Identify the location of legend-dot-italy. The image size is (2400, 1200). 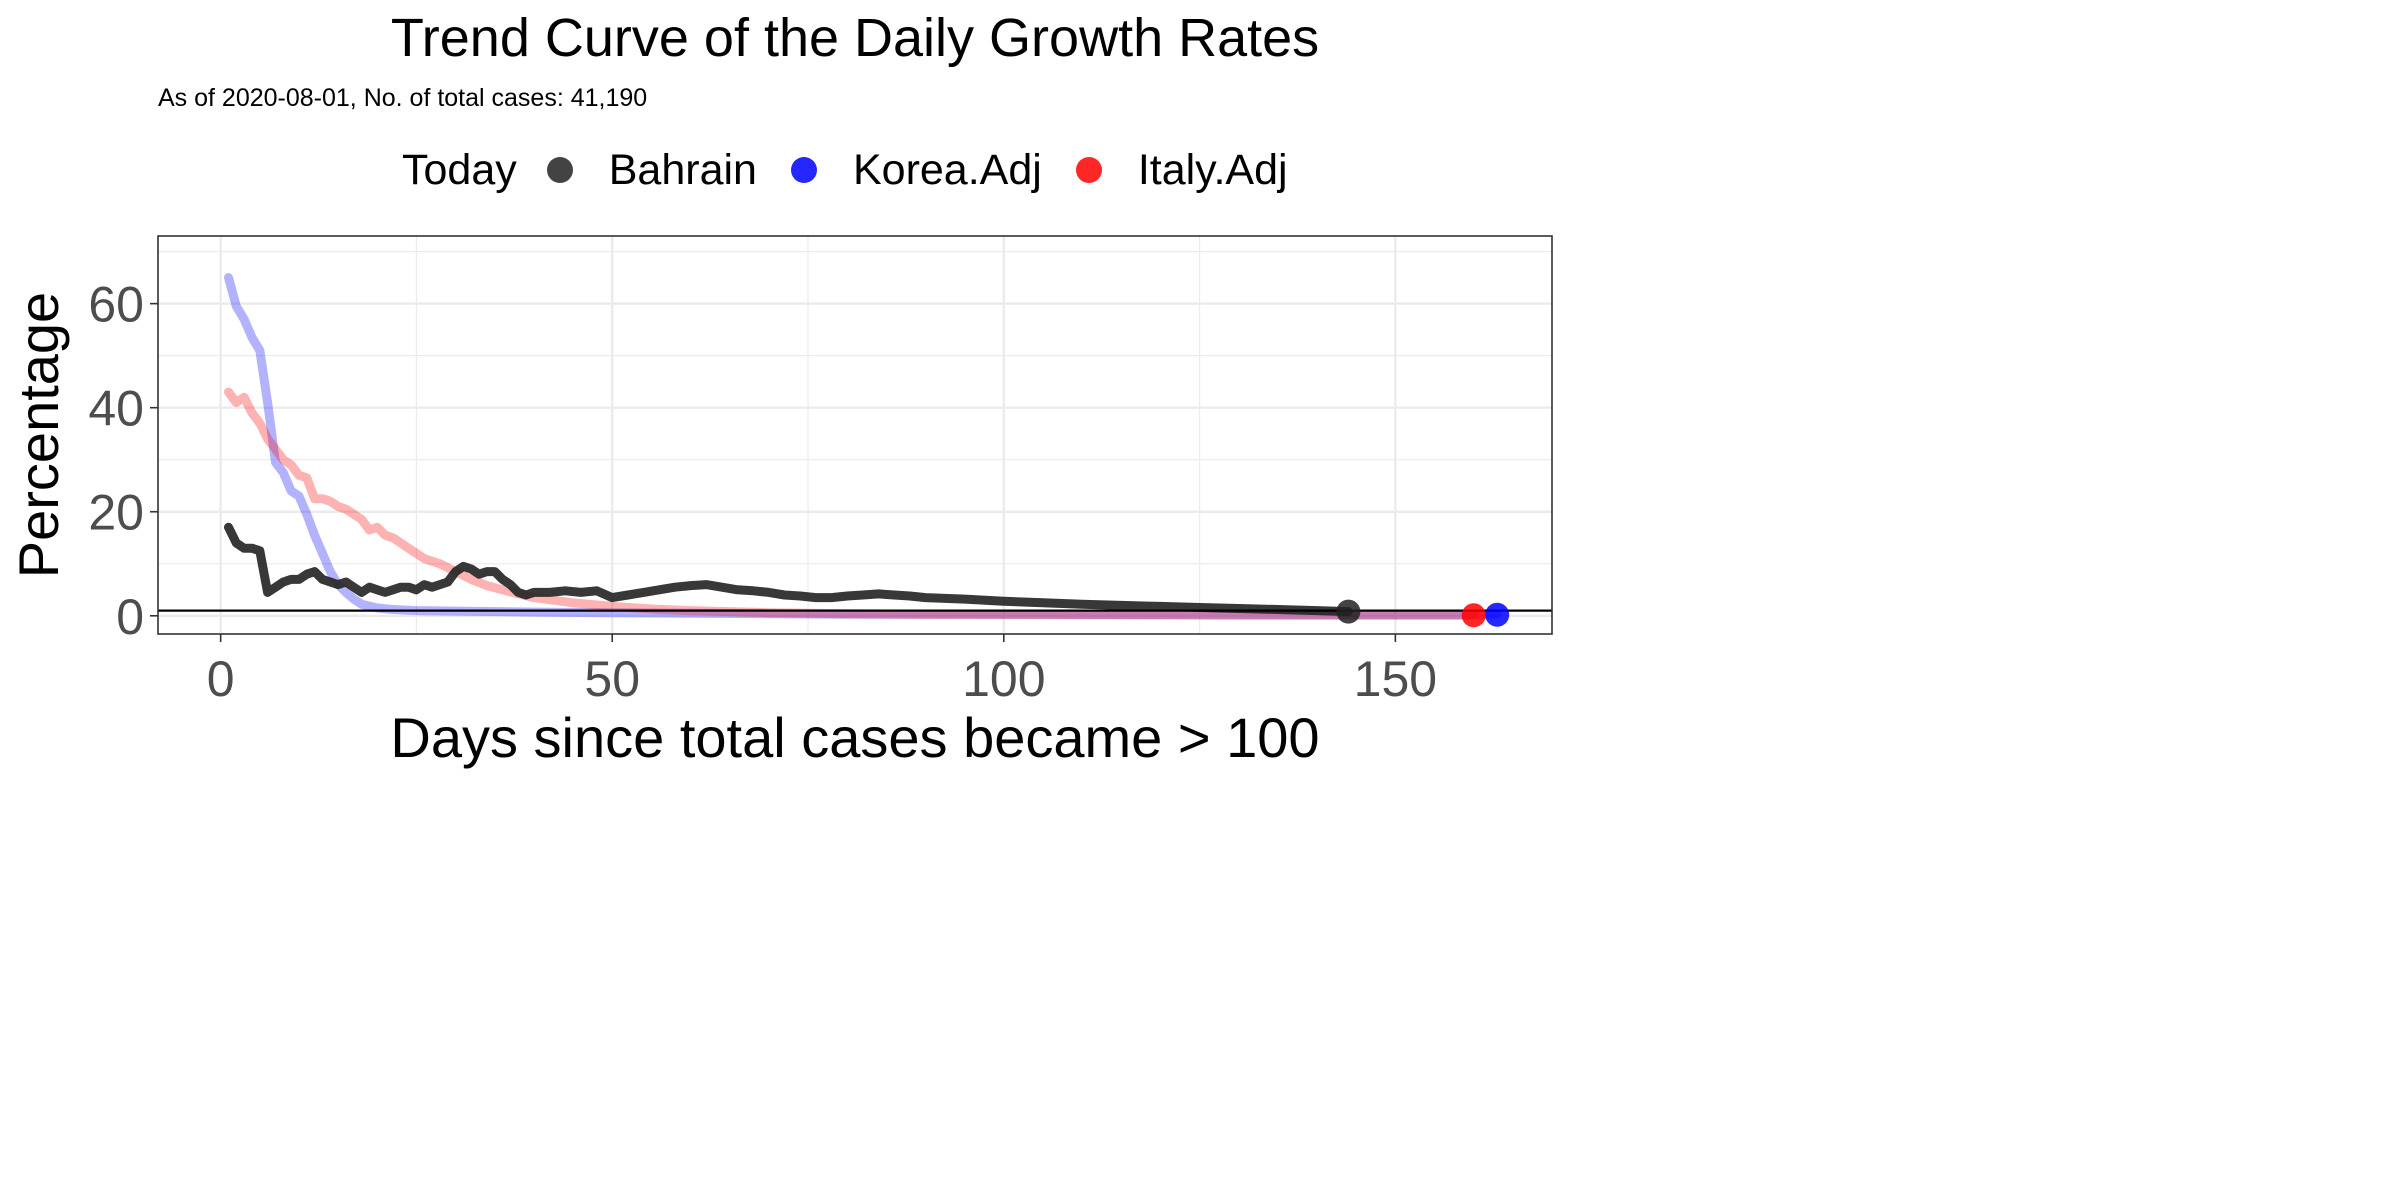
(1088, 170).